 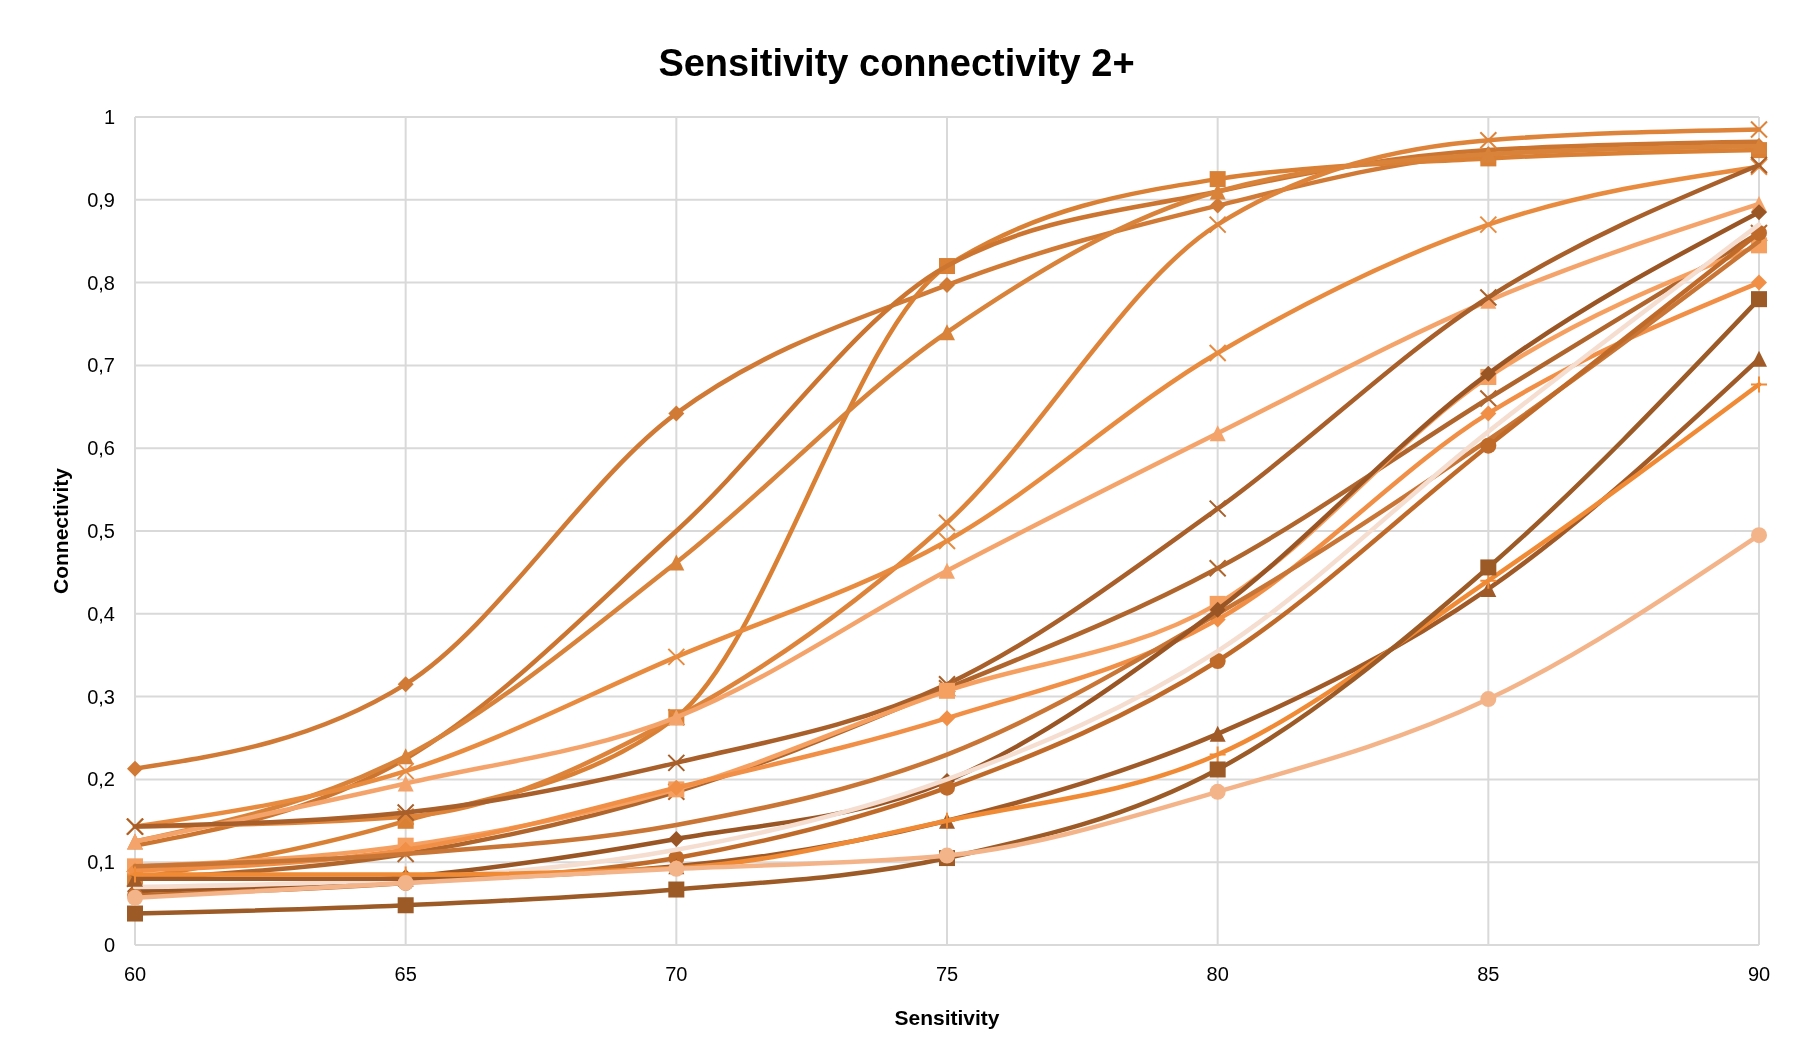 What do you see at coordinates (109, 945) in the screenshot?
I see `y-tick-label: 0` at bounding box center [109, 945].